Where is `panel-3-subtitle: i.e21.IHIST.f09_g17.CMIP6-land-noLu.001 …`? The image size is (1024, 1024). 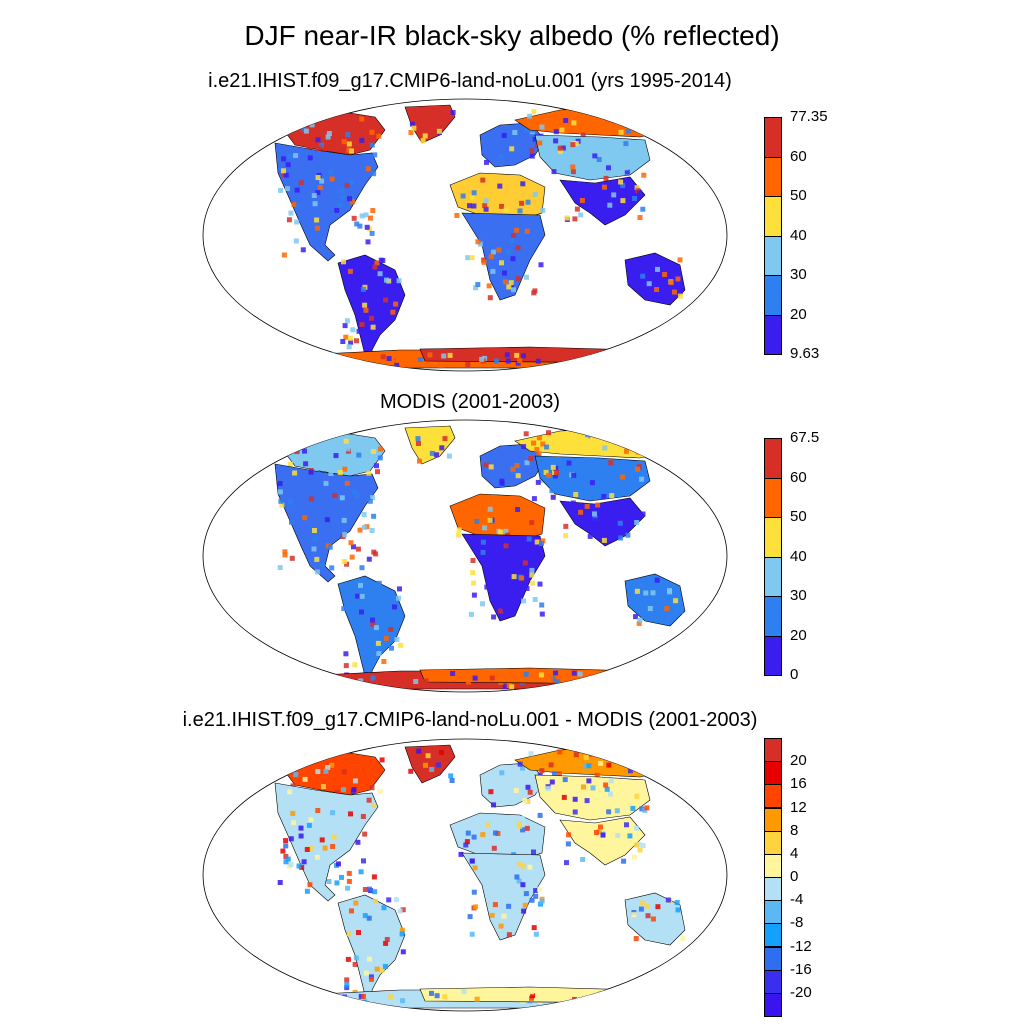
panel-3-subtitle: i.e21.IHIST.f09_g17.CMIP6-land-noLu.001 … is located at coordinates (470, 720).